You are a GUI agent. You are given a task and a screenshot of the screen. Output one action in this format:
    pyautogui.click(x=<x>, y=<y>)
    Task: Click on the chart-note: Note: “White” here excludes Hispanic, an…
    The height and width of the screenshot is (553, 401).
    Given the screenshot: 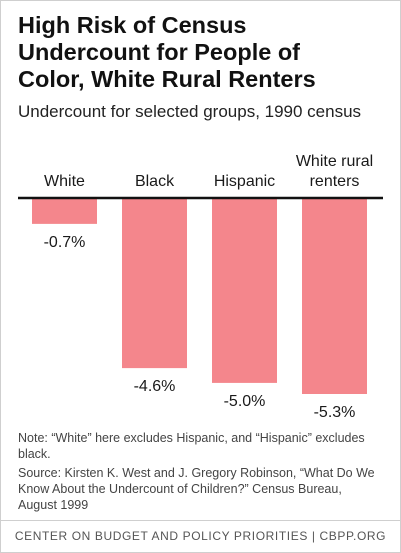 What is the action you would take?
    pyautogui.click(x=191, y=446)
    